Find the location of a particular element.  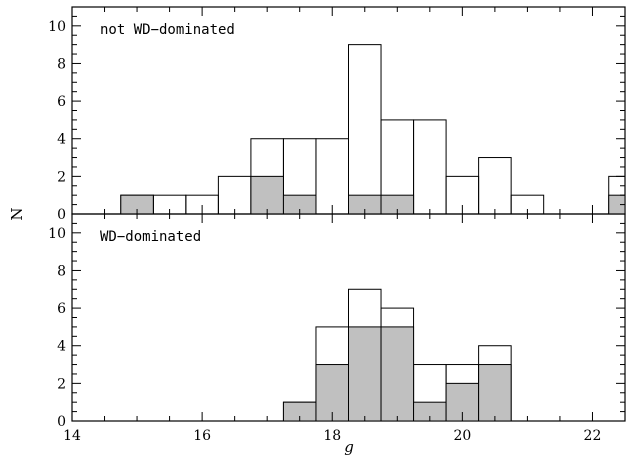

top-panel-title: not WD−dominated is located at coordinates (167, 30).